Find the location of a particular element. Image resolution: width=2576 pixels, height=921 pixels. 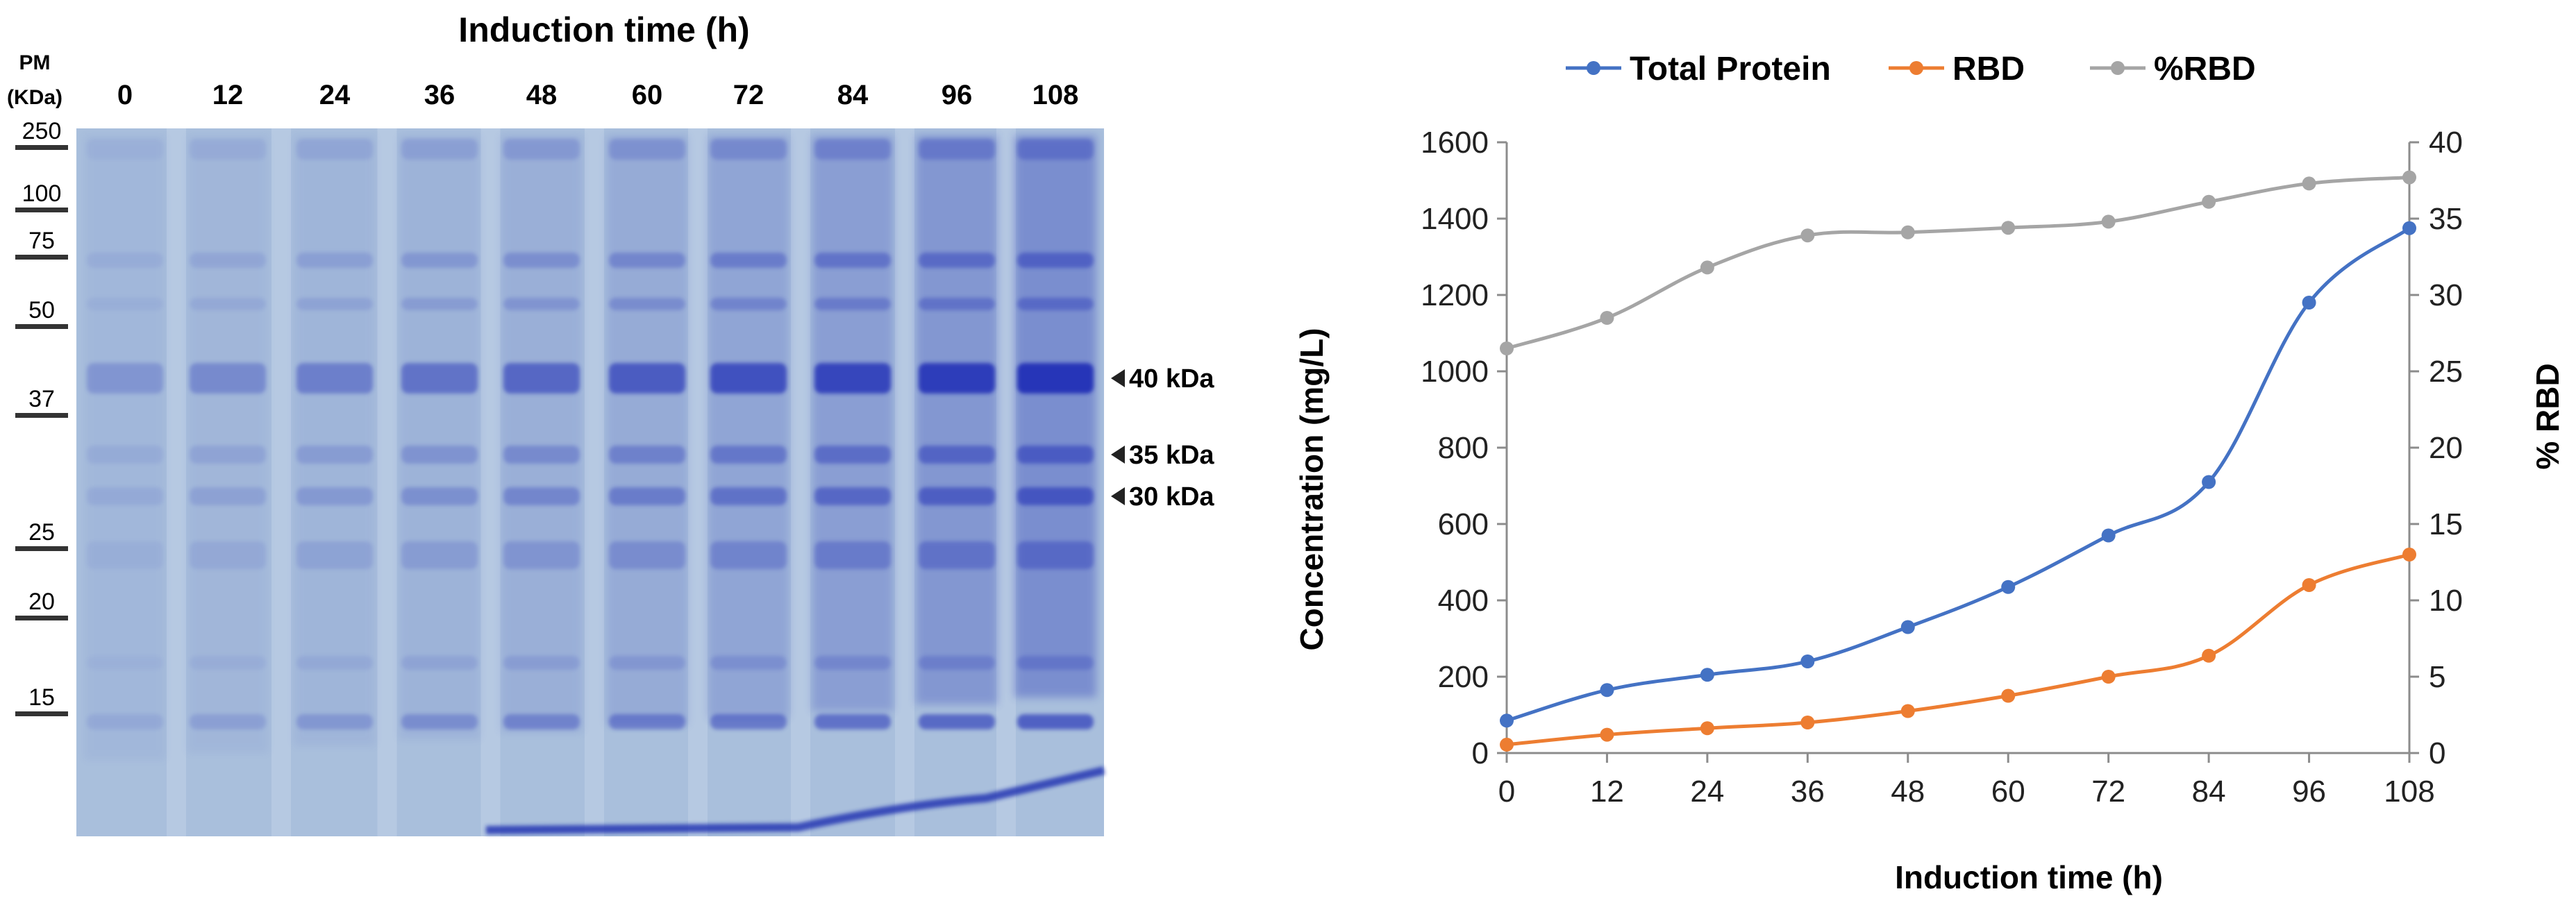

y2-tick-label: 0 is located at coordinates (2437, 753).